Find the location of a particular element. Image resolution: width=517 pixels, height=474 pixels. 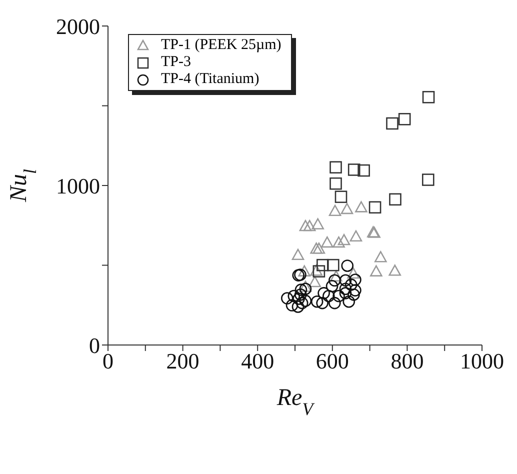

x-tick-label: 1000 is located at coordinates (482, 361).